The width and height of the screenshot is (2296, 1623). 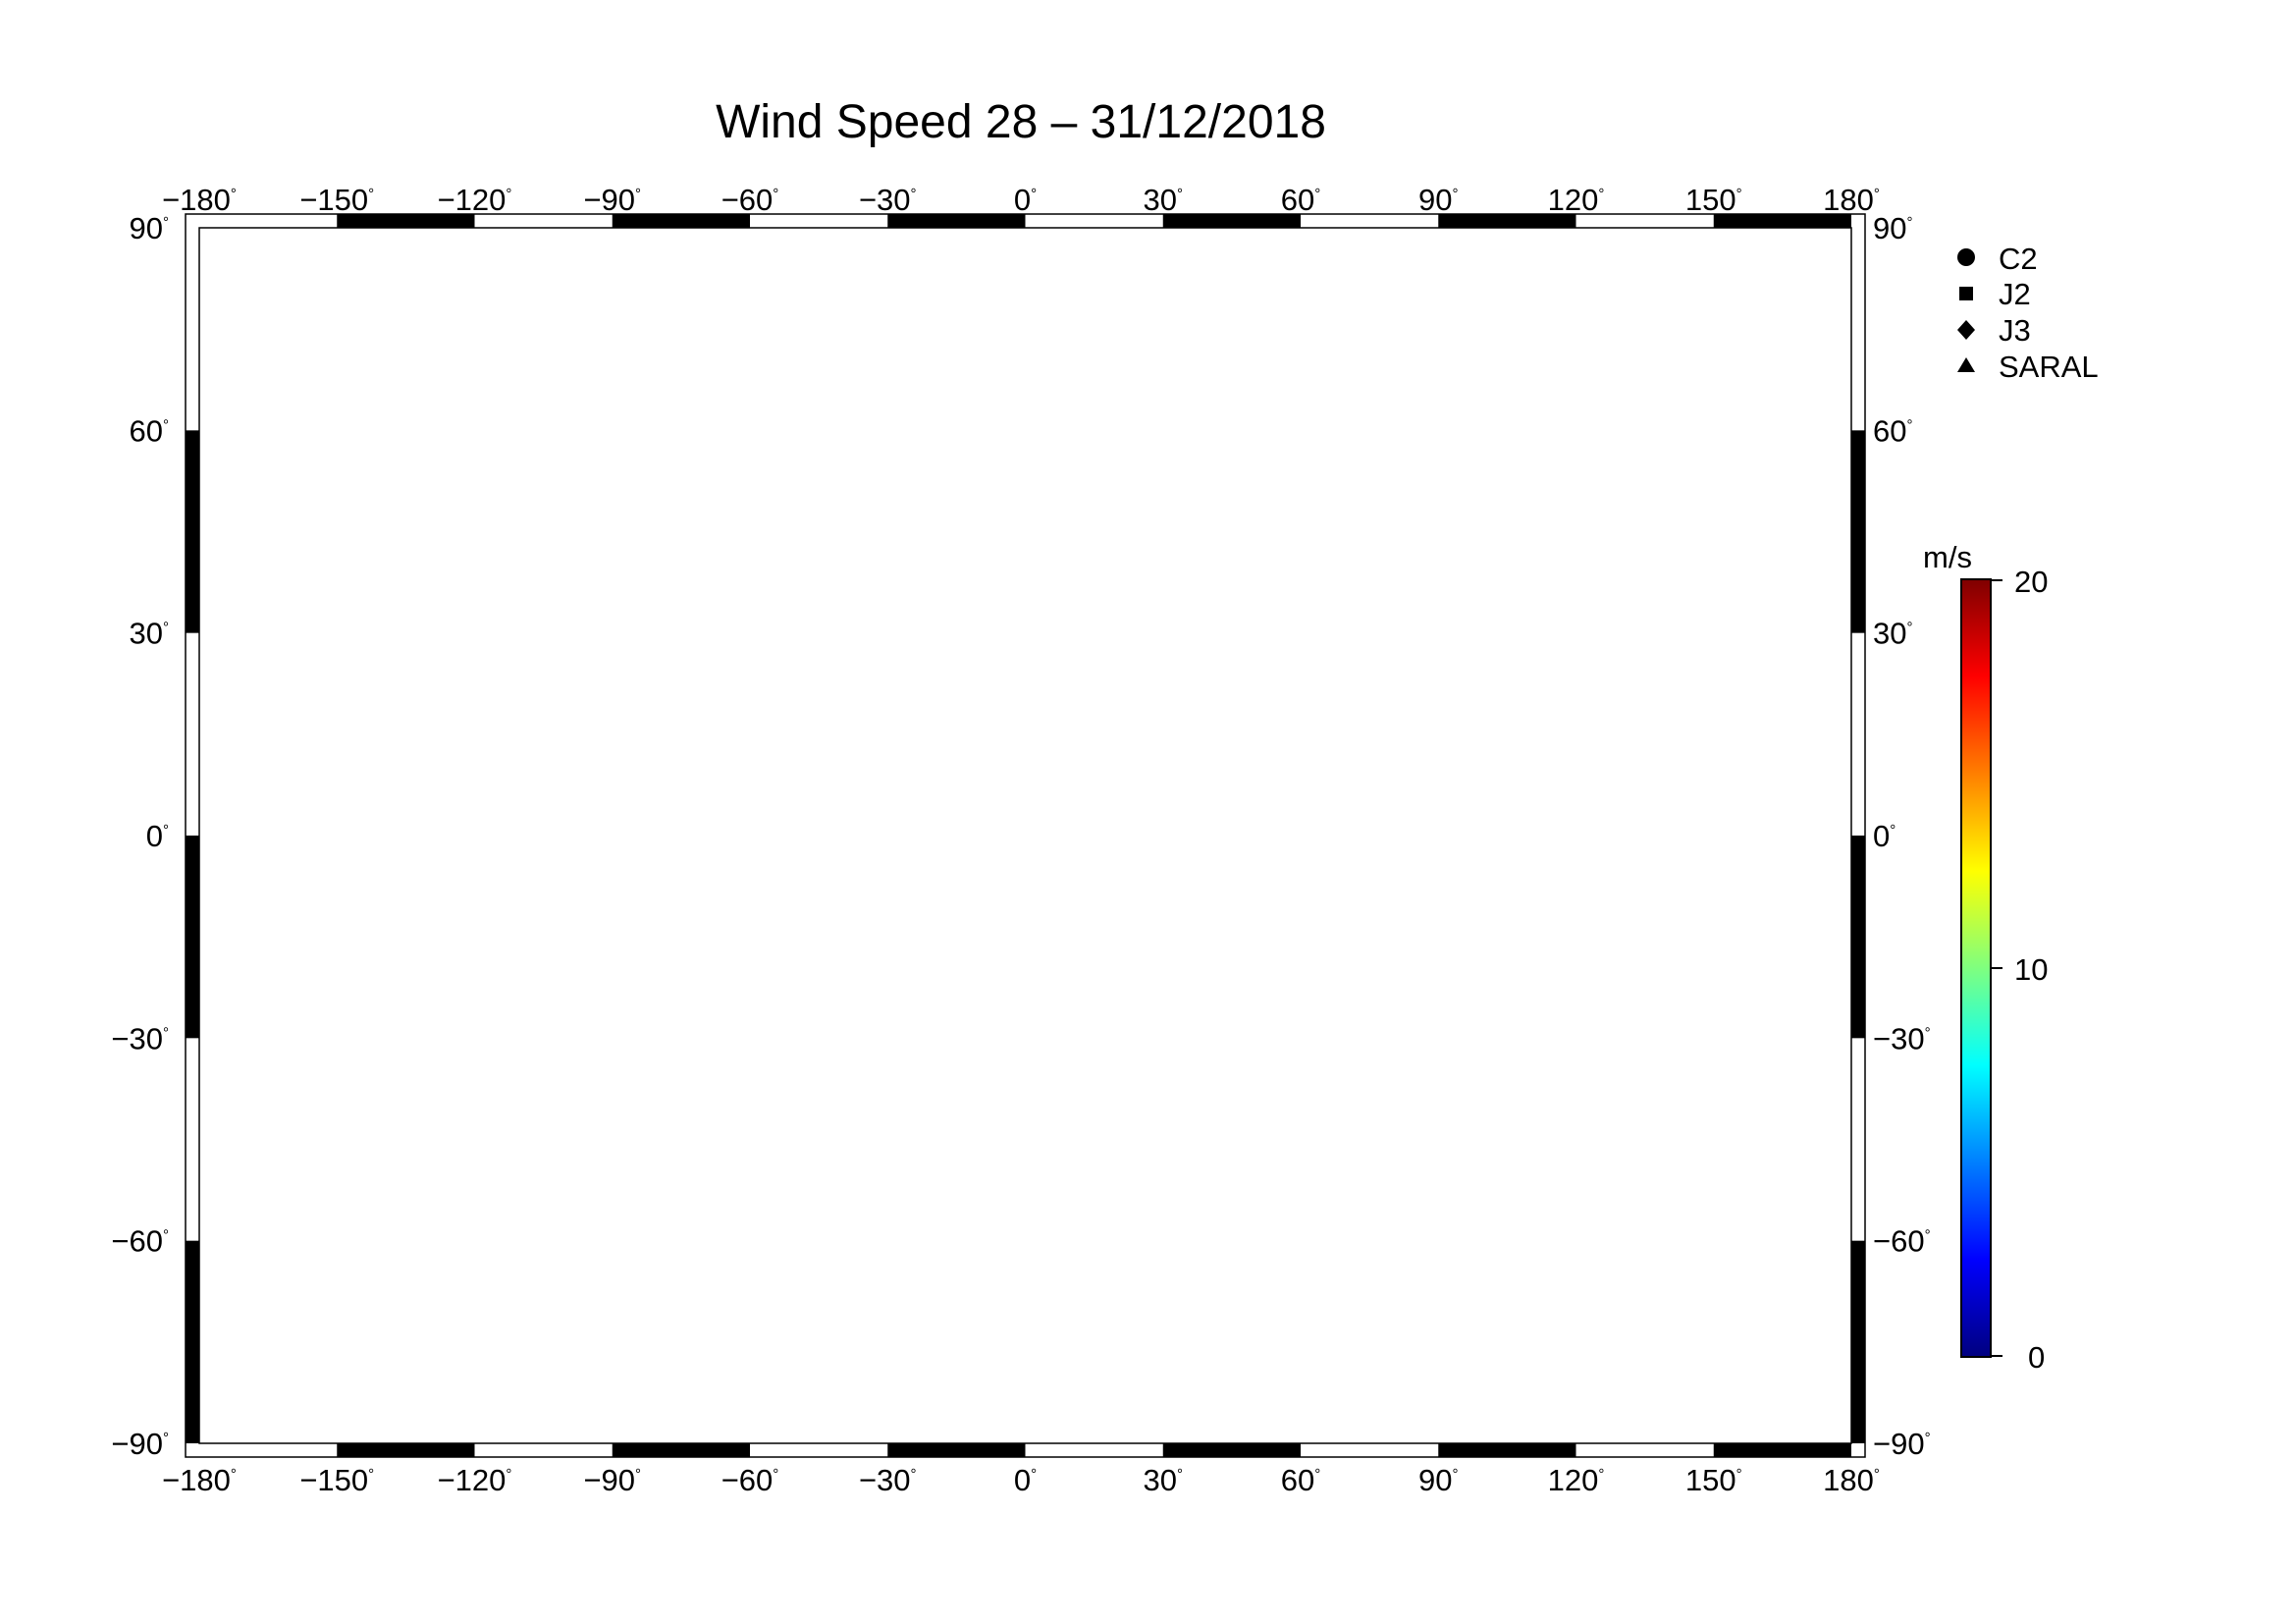 What do you see at coordinates (1966, 330) in the screenshot?
I see `legend-marker-diamond-icon` at bounding box center [1966, 330].